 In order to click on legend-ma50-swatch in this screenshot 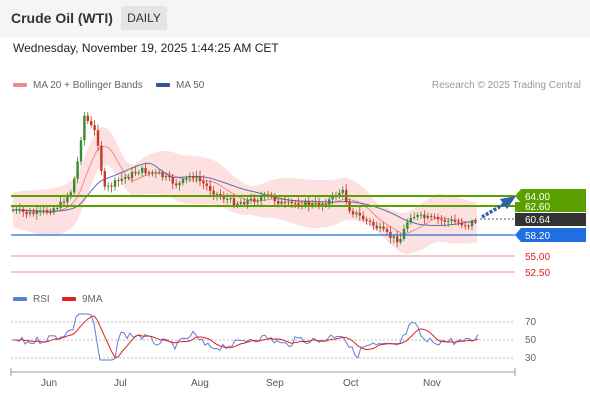, I will do `click(163, 85)`.